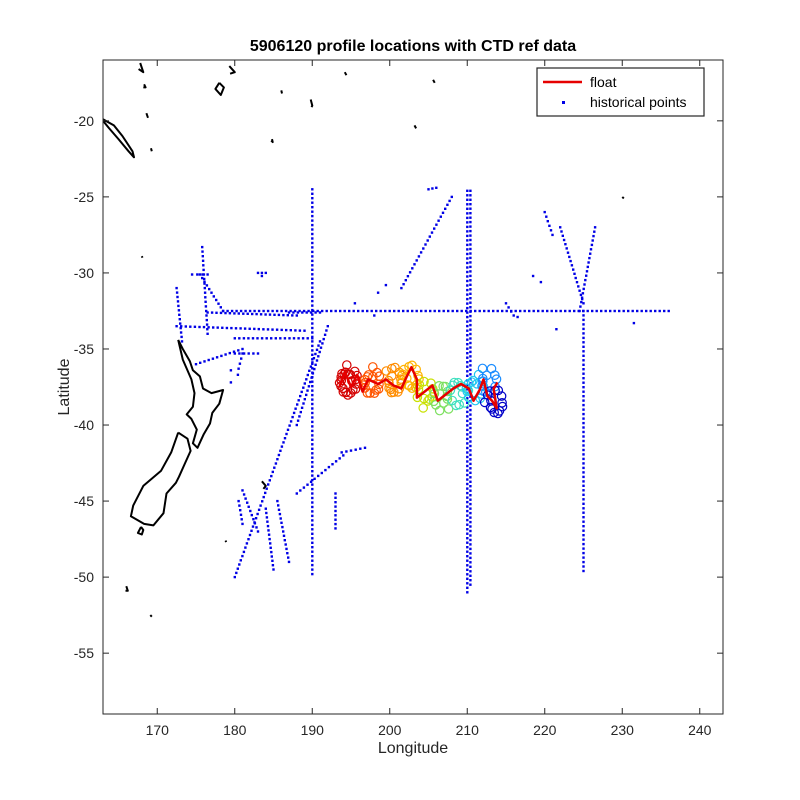 The image size is (800, 800). I want to click on y-tick-label: -50, so click(84, 577).